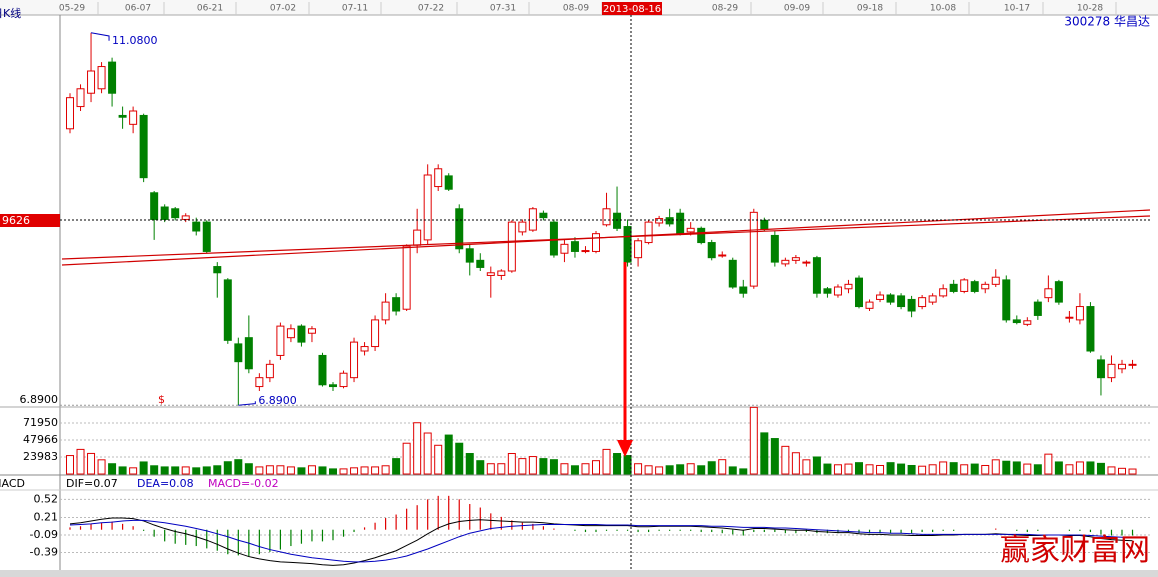 This screenshot has height=577, width=1158. I want to click on date-label: 08-09, so click(576, 9).